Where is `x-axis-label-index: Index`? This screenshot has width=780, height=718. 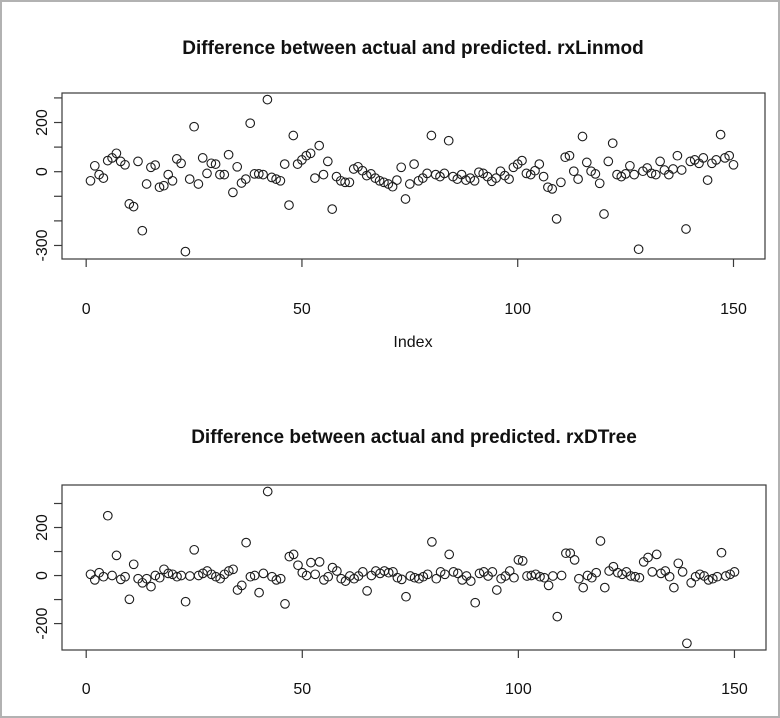 x-axis-label-index: Index is located at coordinates (412, 342).